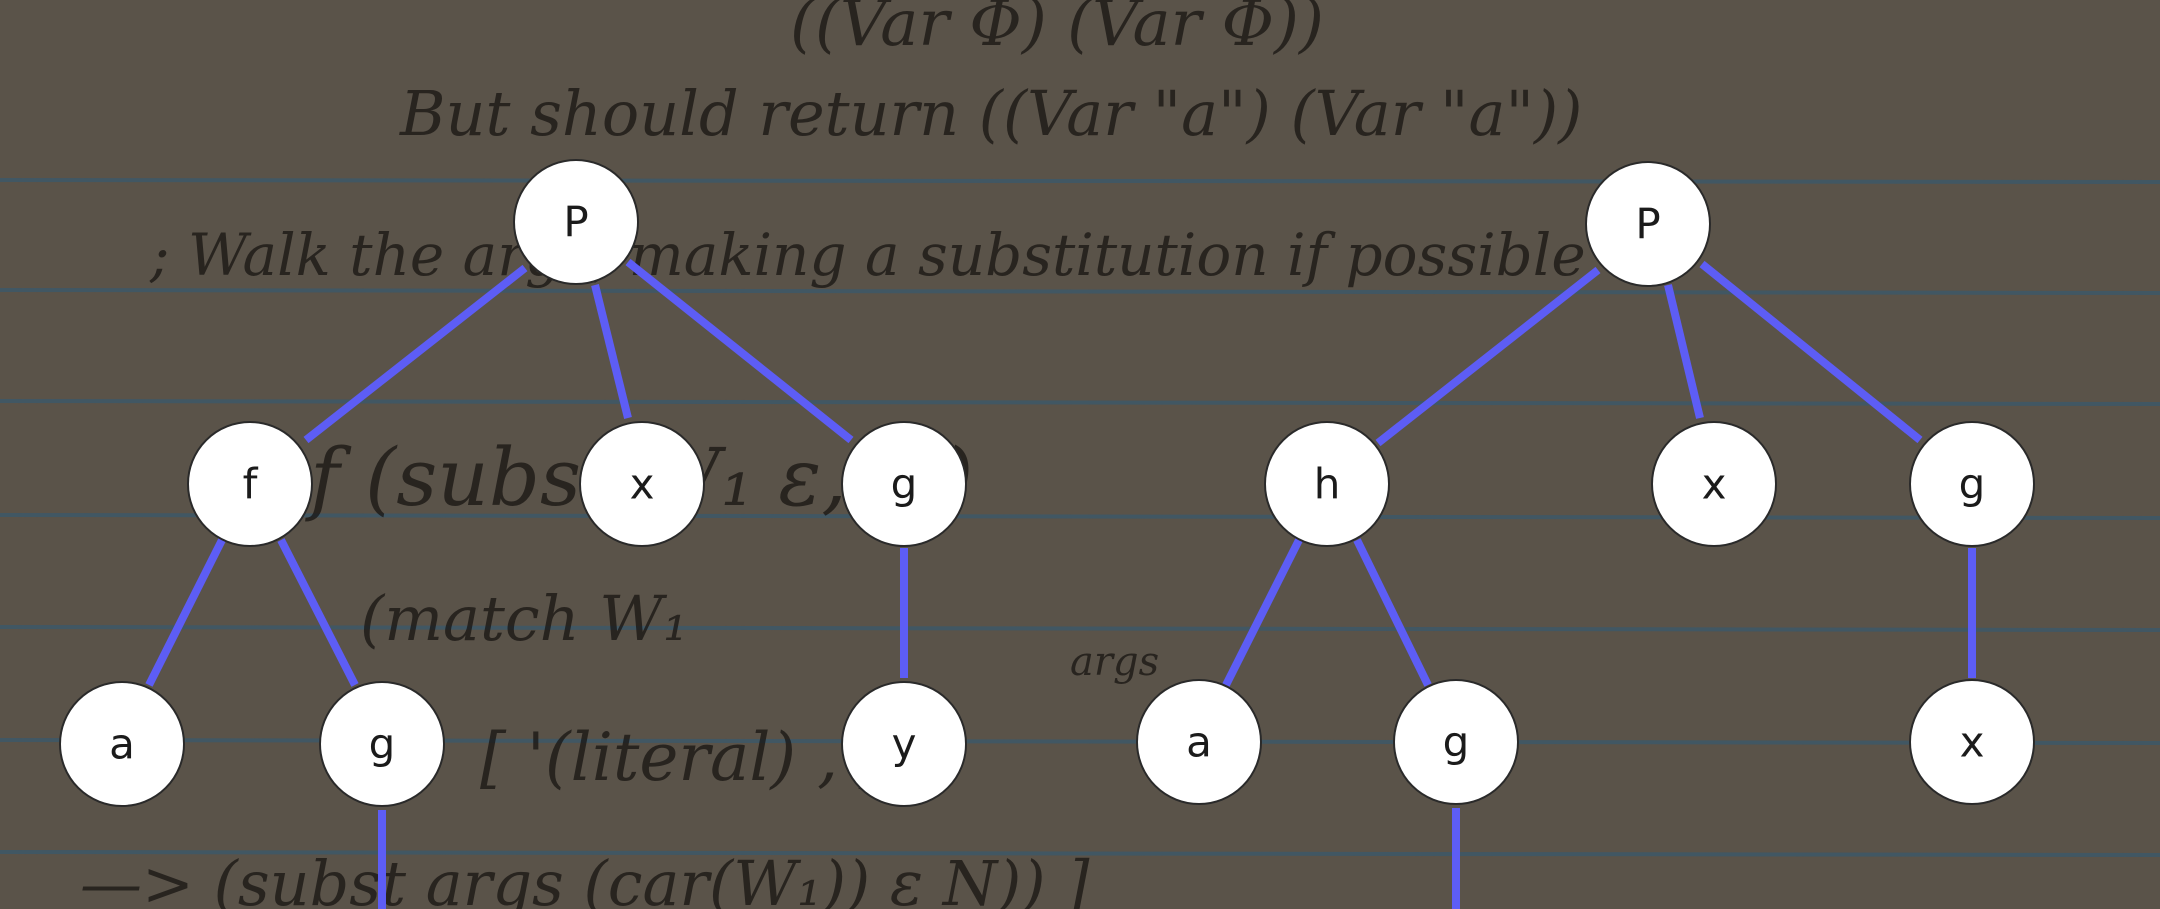 The height and width of the screenshot is (909, 2160). Describe the element at coordinates (1488, 356) in the screenshot. I see `edge-P-h` at that location.